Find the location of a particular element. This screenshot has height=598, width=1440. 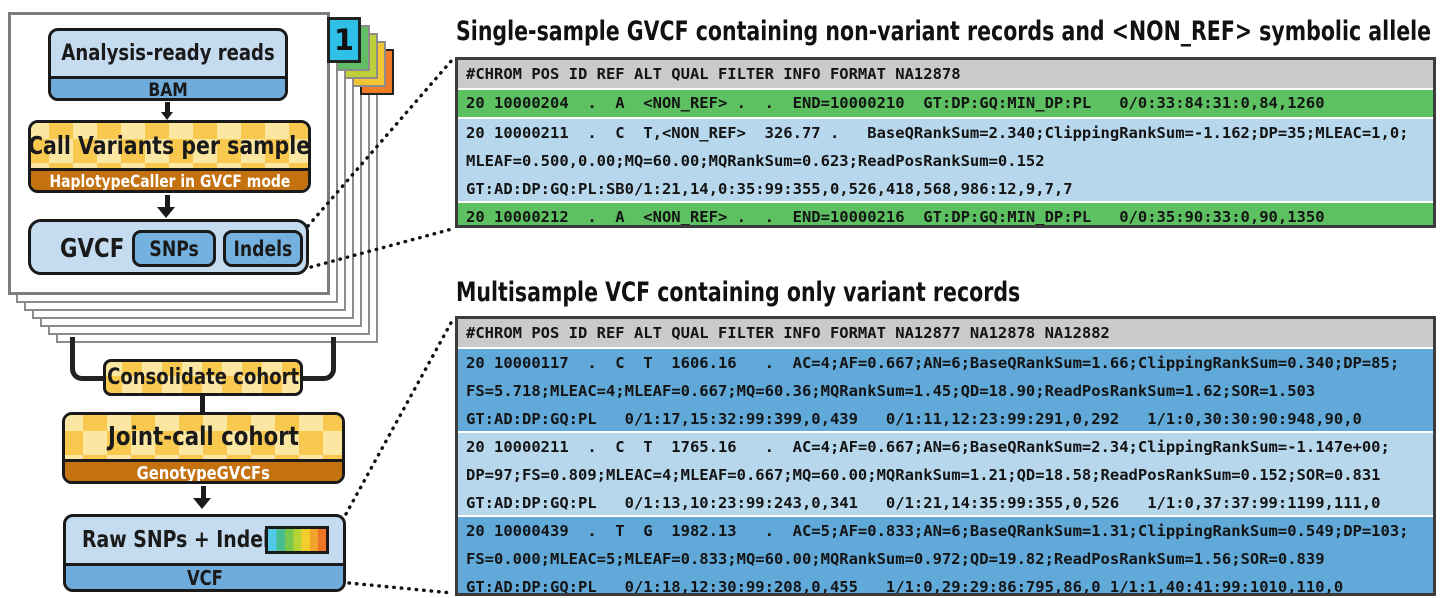

arrow-jointcall-to-vcf is located at coordinates (203, 492).